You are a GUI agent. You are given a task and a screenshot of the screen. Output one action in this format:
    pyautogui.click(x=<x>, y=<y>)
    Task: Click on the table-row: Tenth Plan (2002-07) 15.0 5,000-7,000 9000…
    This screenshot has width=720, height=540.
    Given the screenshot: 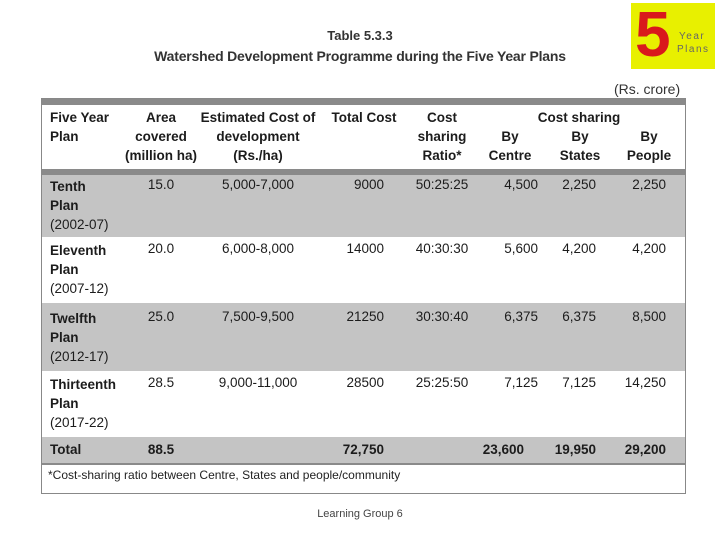 What is the action you would take?
    pyautogui.click(x=363, y=206)
    